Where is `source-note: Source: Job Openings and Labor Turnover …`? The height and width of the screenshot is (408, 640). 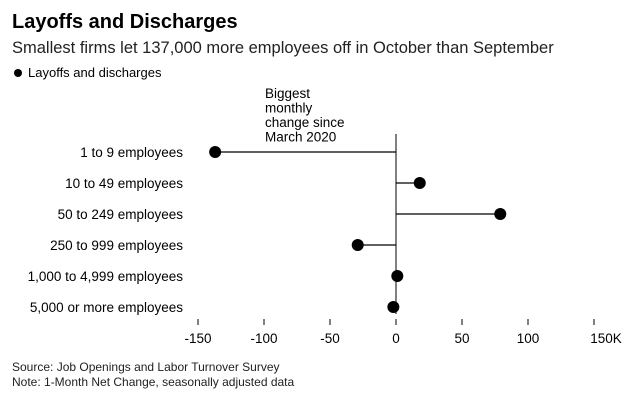
source-note: Source: Job Openings and Labor Turnover … is located at coordinates (146, 367).